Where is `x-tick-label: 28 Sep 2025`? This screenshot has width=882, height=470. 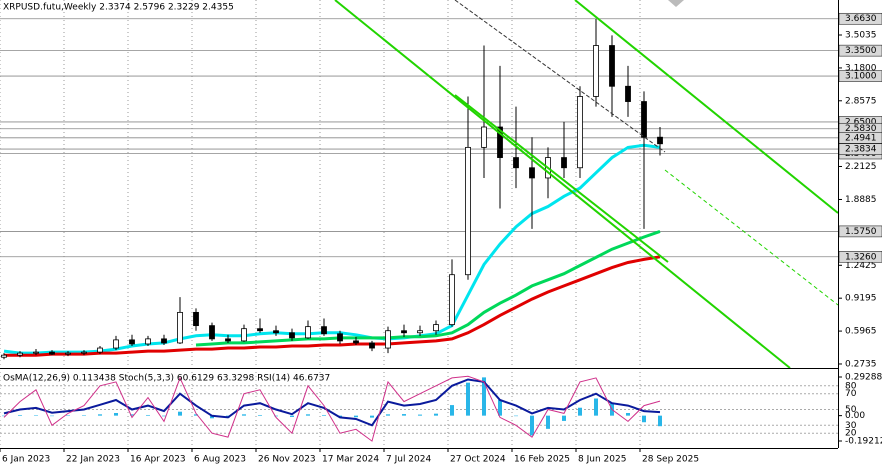 x-tick-label: 28 Sep 2025 is located at coordinates (670, 460).